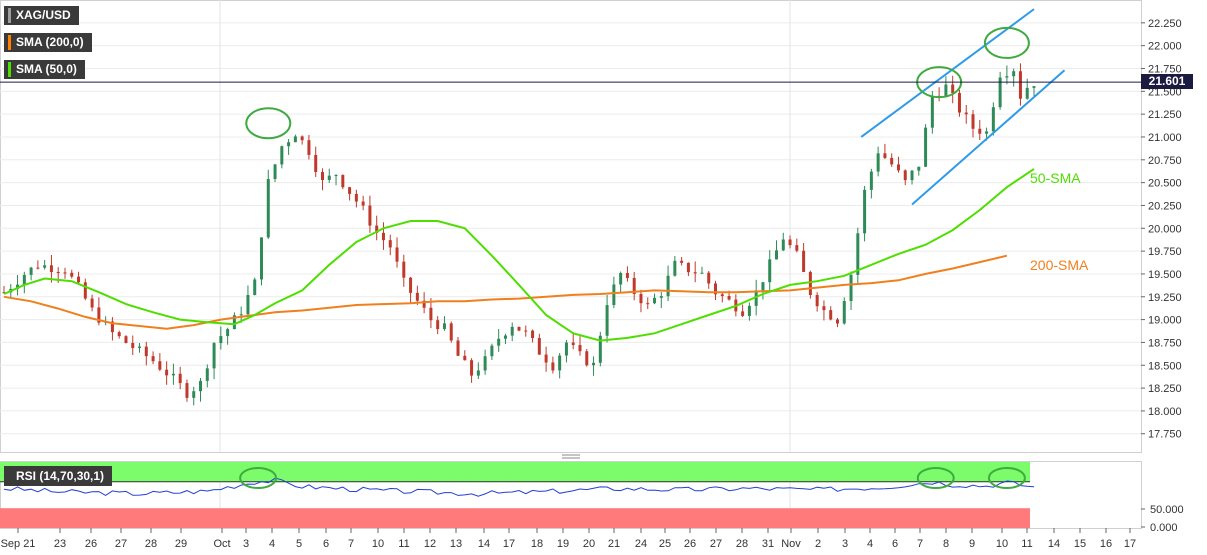  I want to click on x-tick-label: 18, so click(537, 544).